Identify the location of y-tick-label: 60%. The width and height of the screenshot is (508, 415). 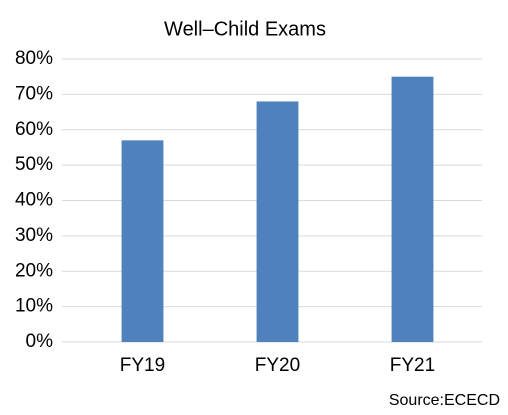
(34, 129).